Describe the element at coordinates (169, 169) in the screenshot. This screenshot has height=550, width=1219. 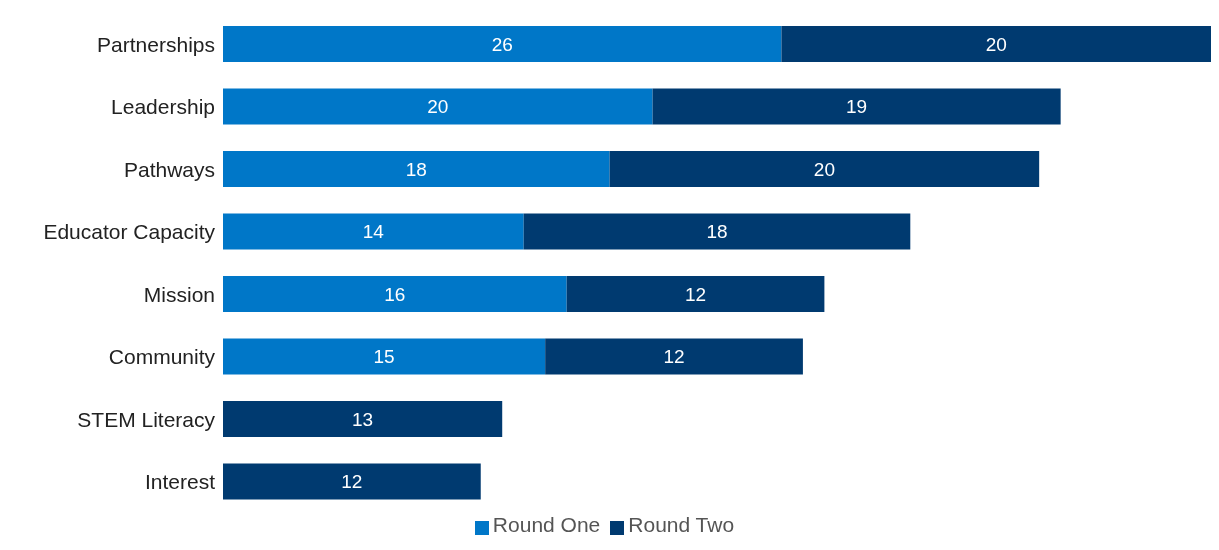
I see `y-tick-label: Pathways` at that location.